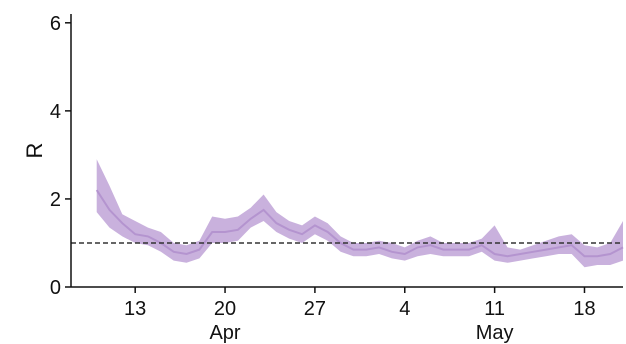 This screenshot has height=344, width=626. Describe the element at coordinates (55, 200) in the screenshot. I see `y-tick-label: 2` at that location.